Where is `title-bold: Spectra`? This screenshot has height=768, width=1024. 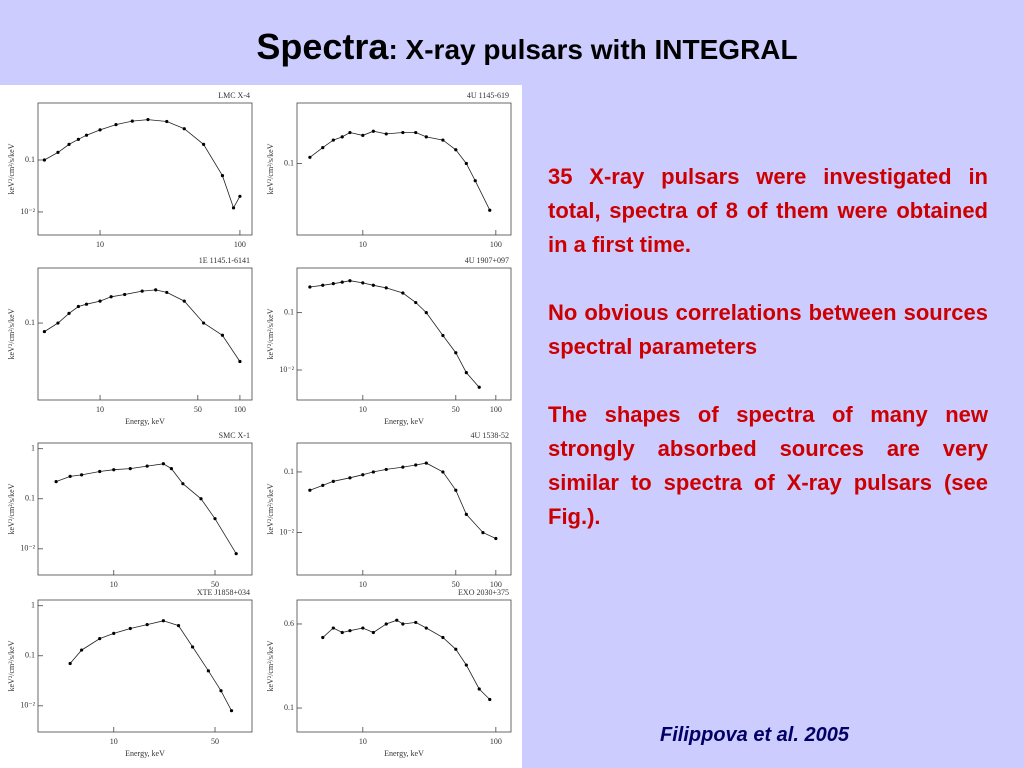 title-bold: Spectra is located at coordinates (322, 46).